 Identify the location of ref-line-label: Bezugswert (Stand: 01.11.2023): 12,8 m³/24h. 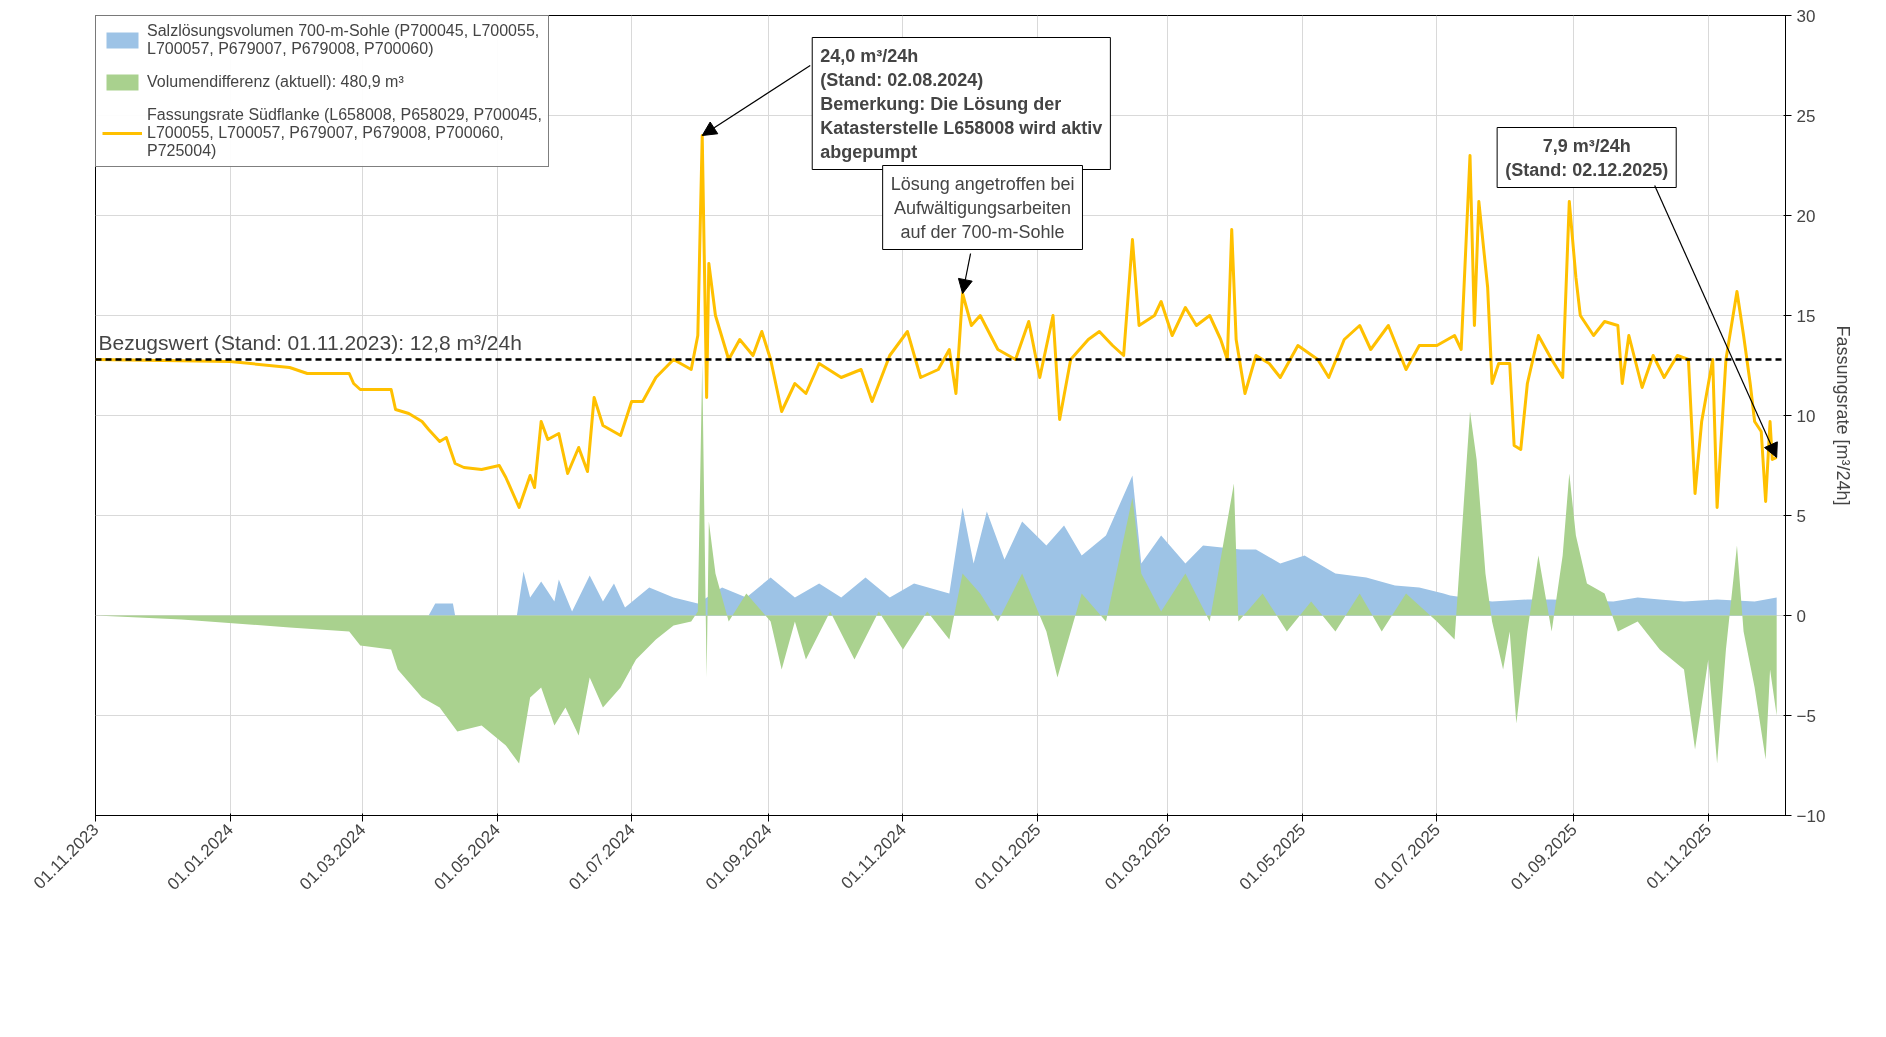
(310, 342).